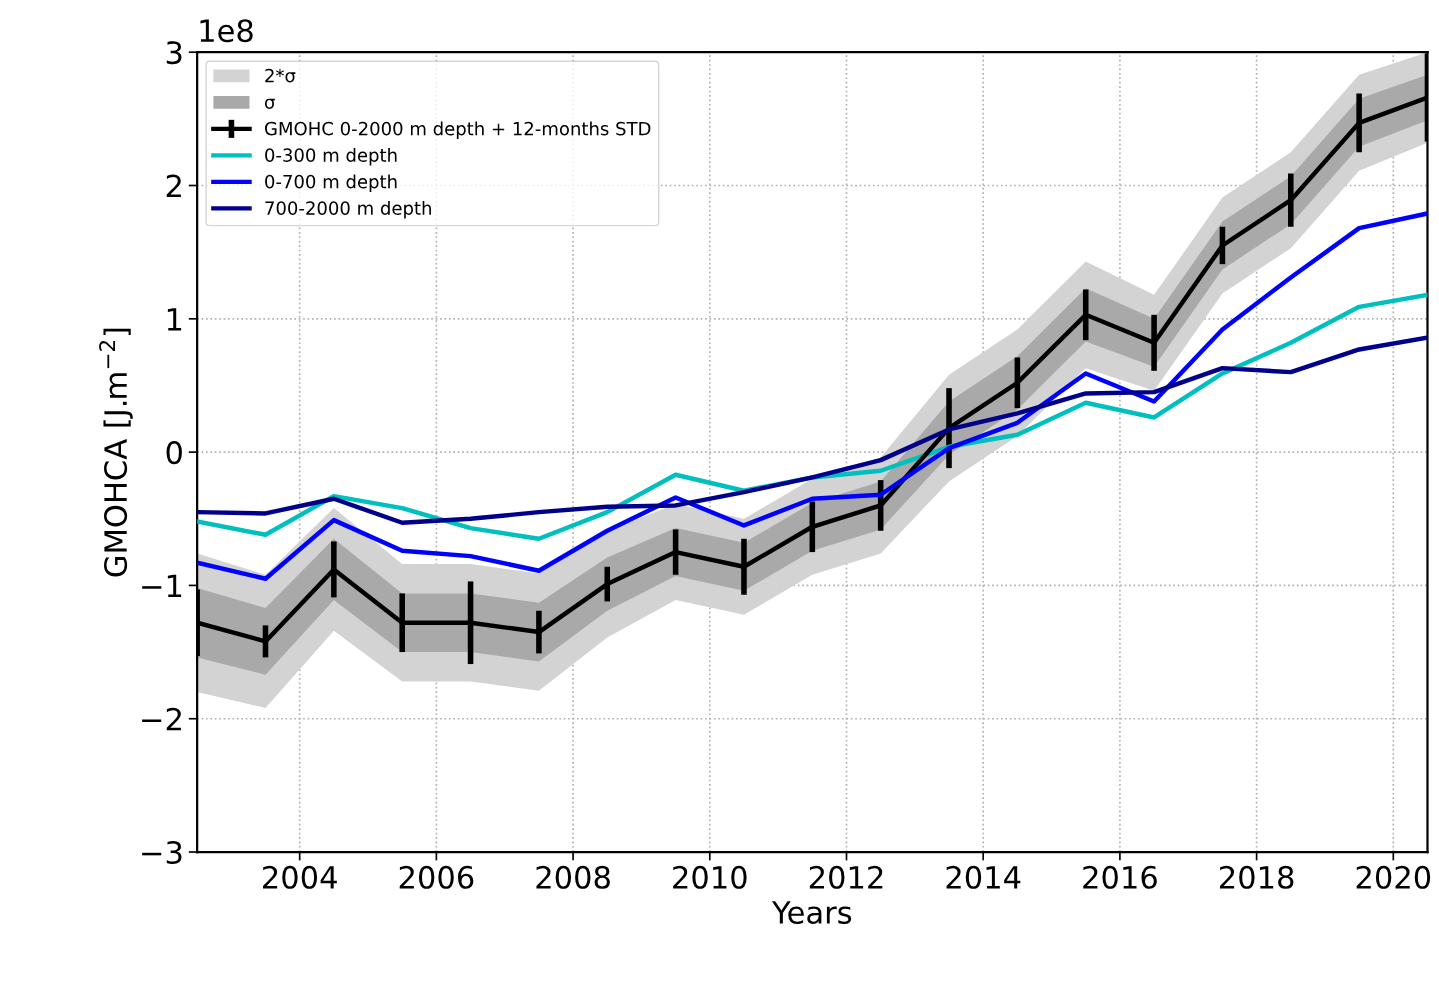 This screenshot has height=985, width=1439. What do you see at coordinates (846, 877) in the screenshot?
I see `x-tick-label: 2012` at bounding box center [846, 877].